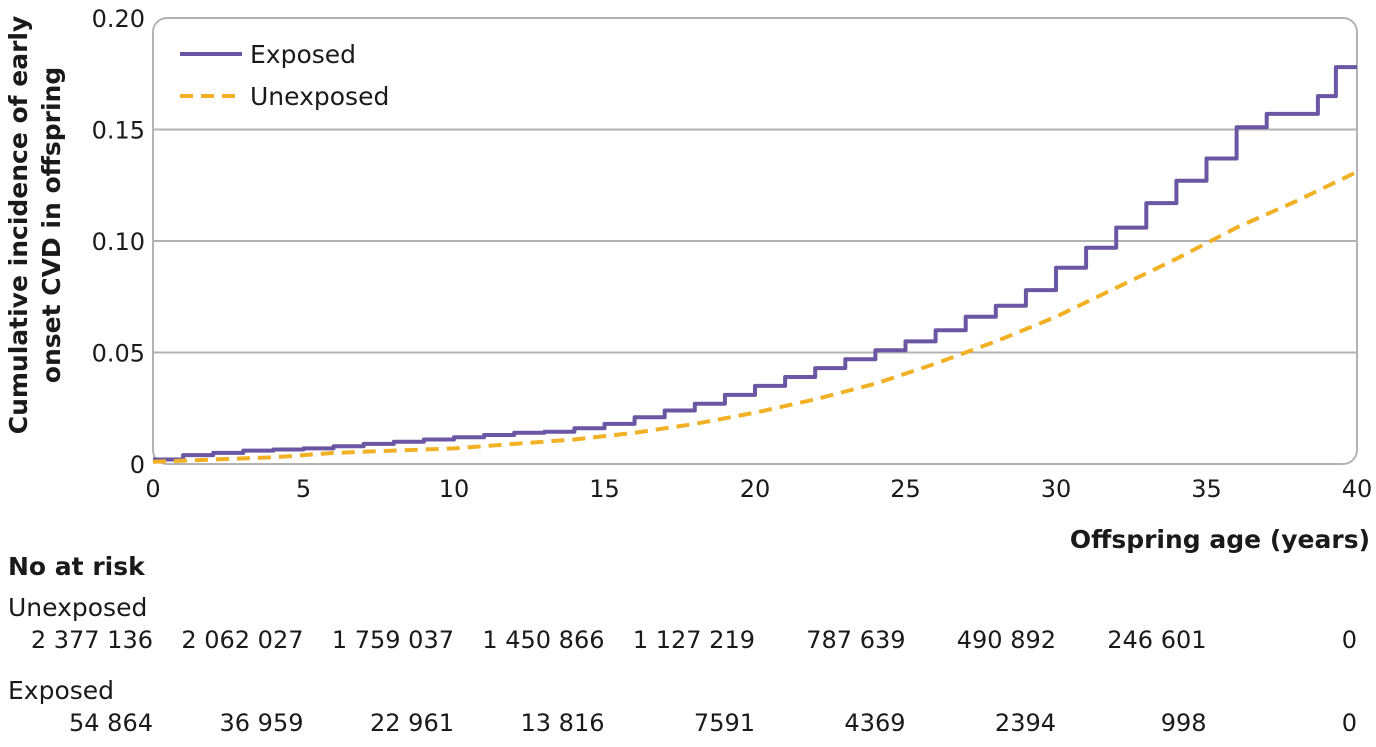 The image size is (1376, 747). I want to click on y-tick-label: 0, so click(137, 465).